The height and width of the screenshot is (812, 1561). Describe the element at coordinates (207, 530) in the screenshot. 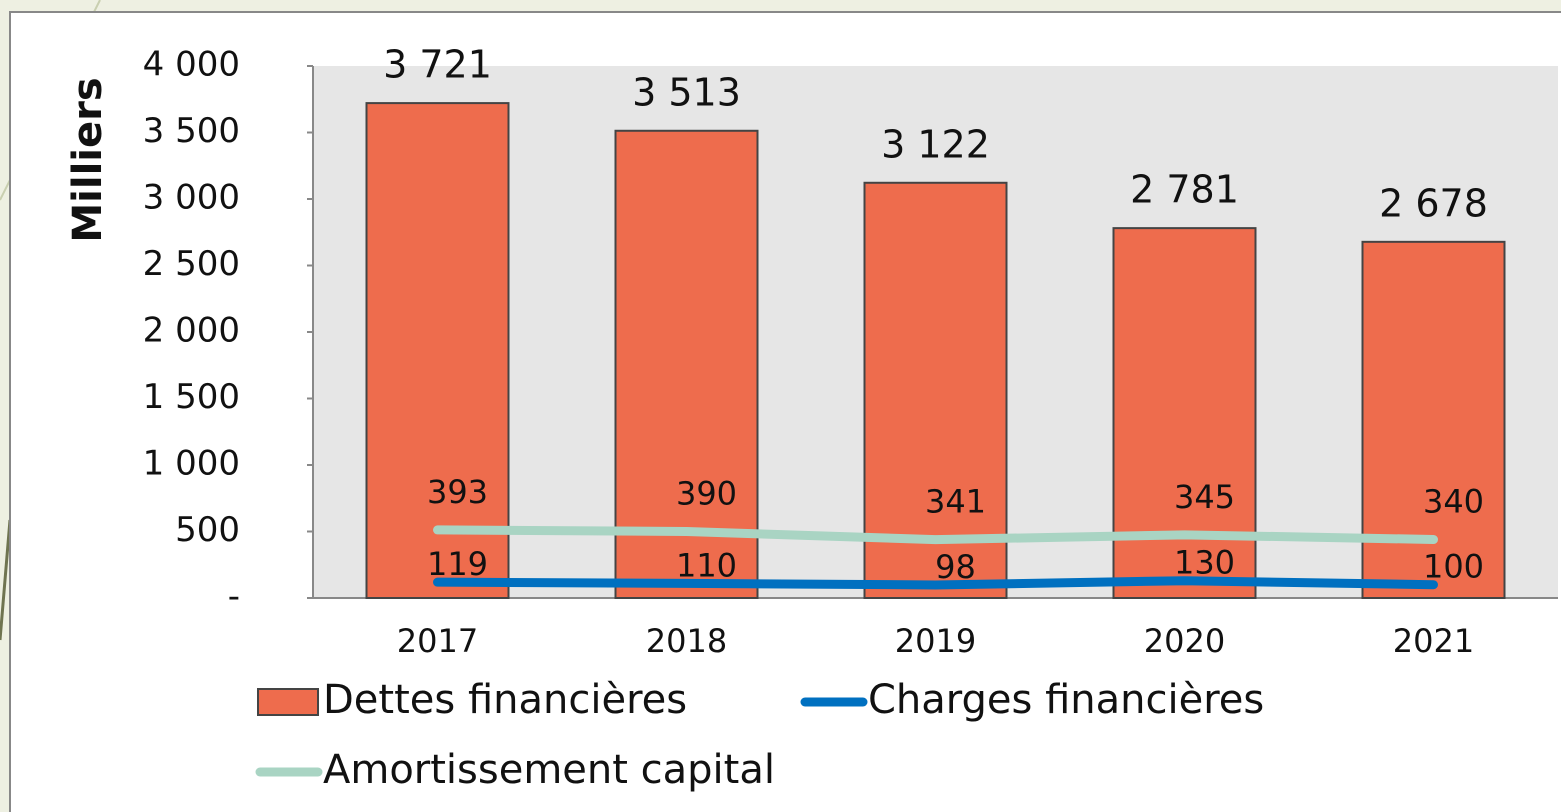

I see `y-tick-label: 500` at that location.